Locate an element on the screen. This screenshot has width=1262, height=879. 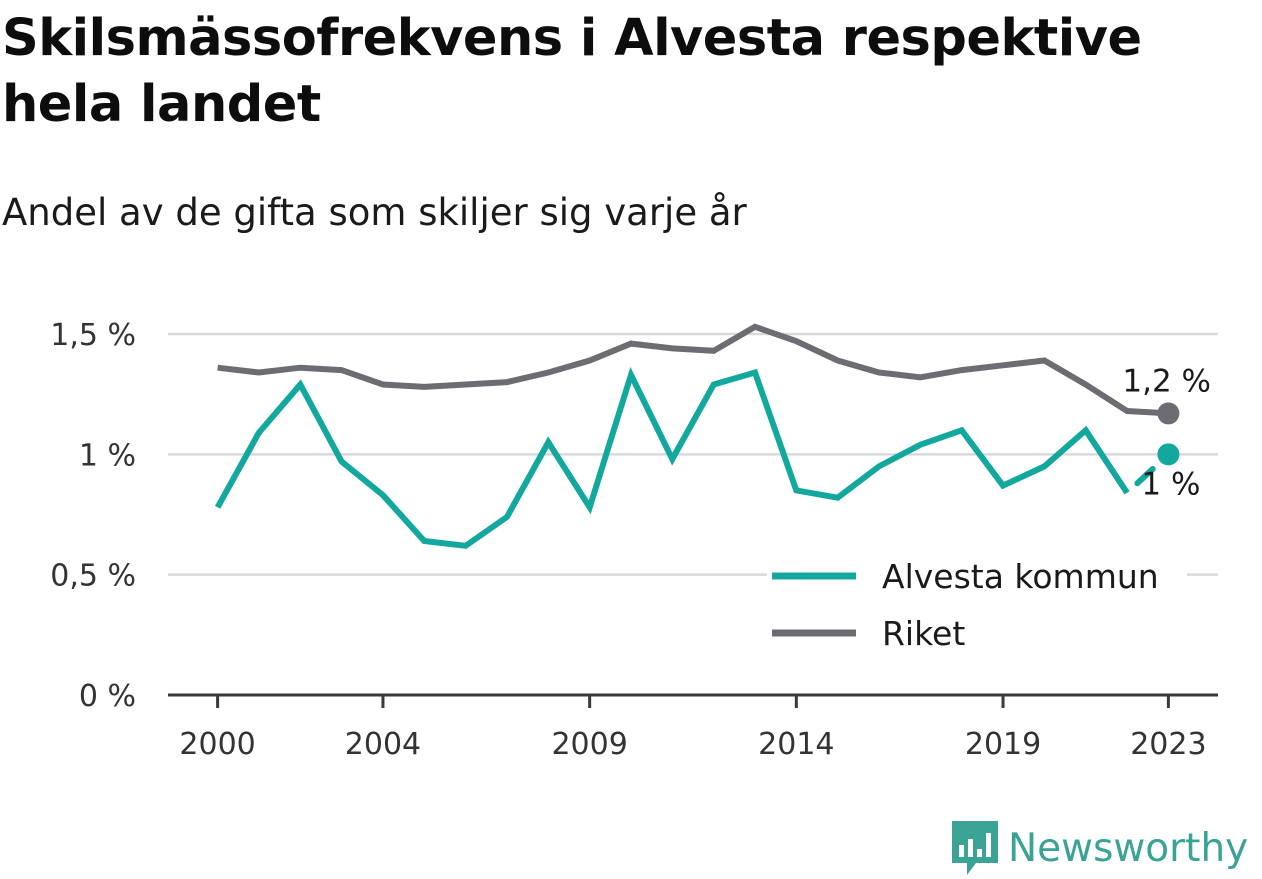
y-tick-label: 0 % is located at coordinates (107, 696).